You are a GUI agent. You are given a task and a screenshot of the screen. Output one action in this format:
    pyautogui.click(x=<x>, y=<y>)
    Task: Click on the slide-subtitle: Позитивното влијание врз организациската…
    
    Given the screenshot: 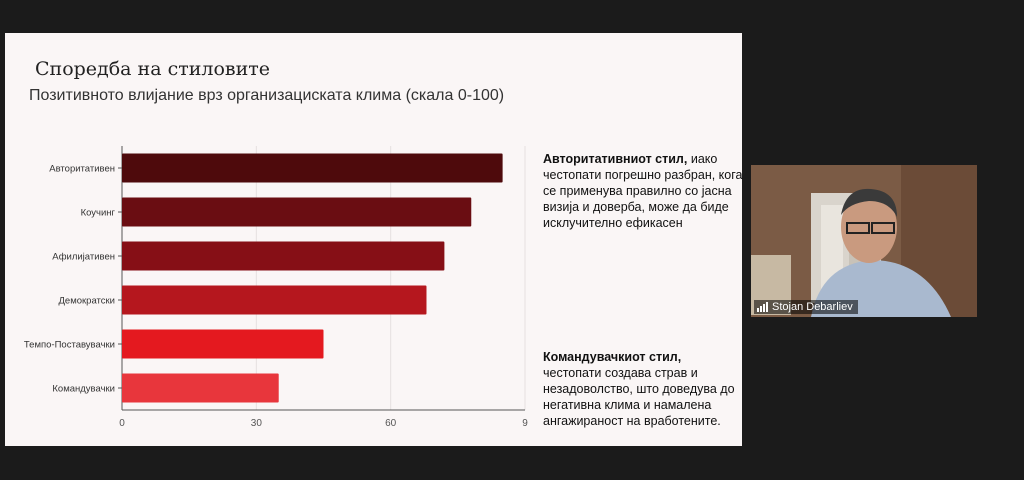 What is the action you would take?
    pyautogui.click(x=267, y=95)
    